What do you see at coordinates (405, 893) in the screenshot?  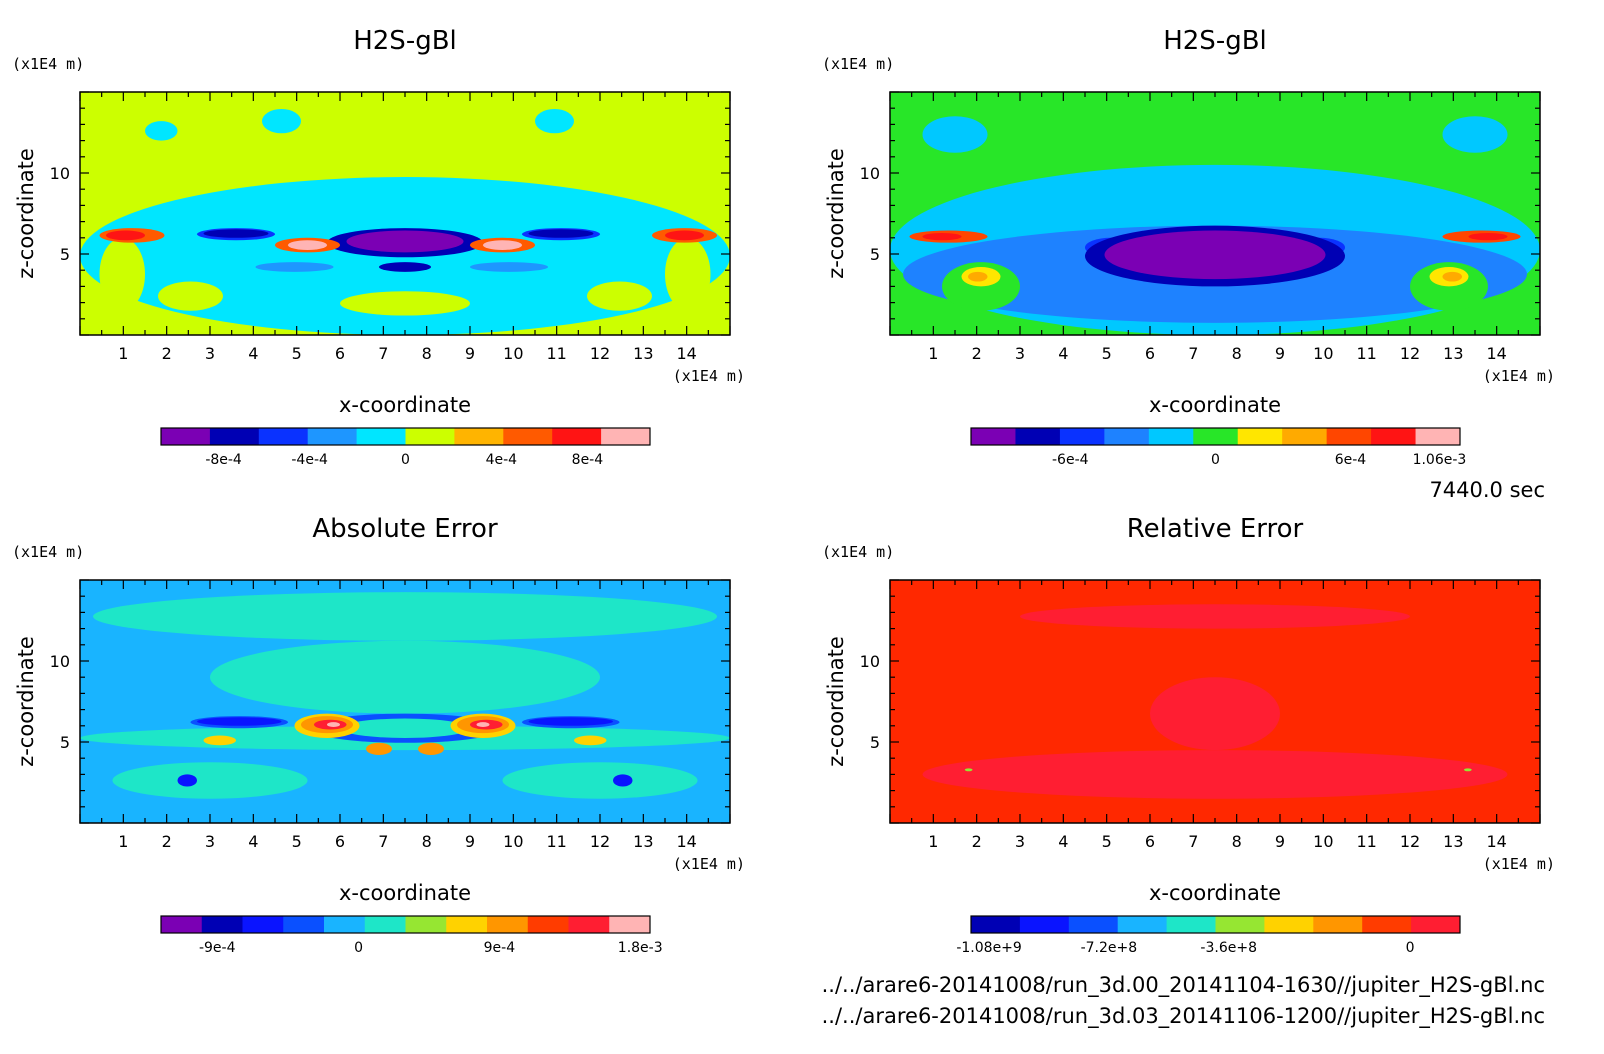 I see `x-axis-label: x-coordinate` at bounding box center [405, 893].